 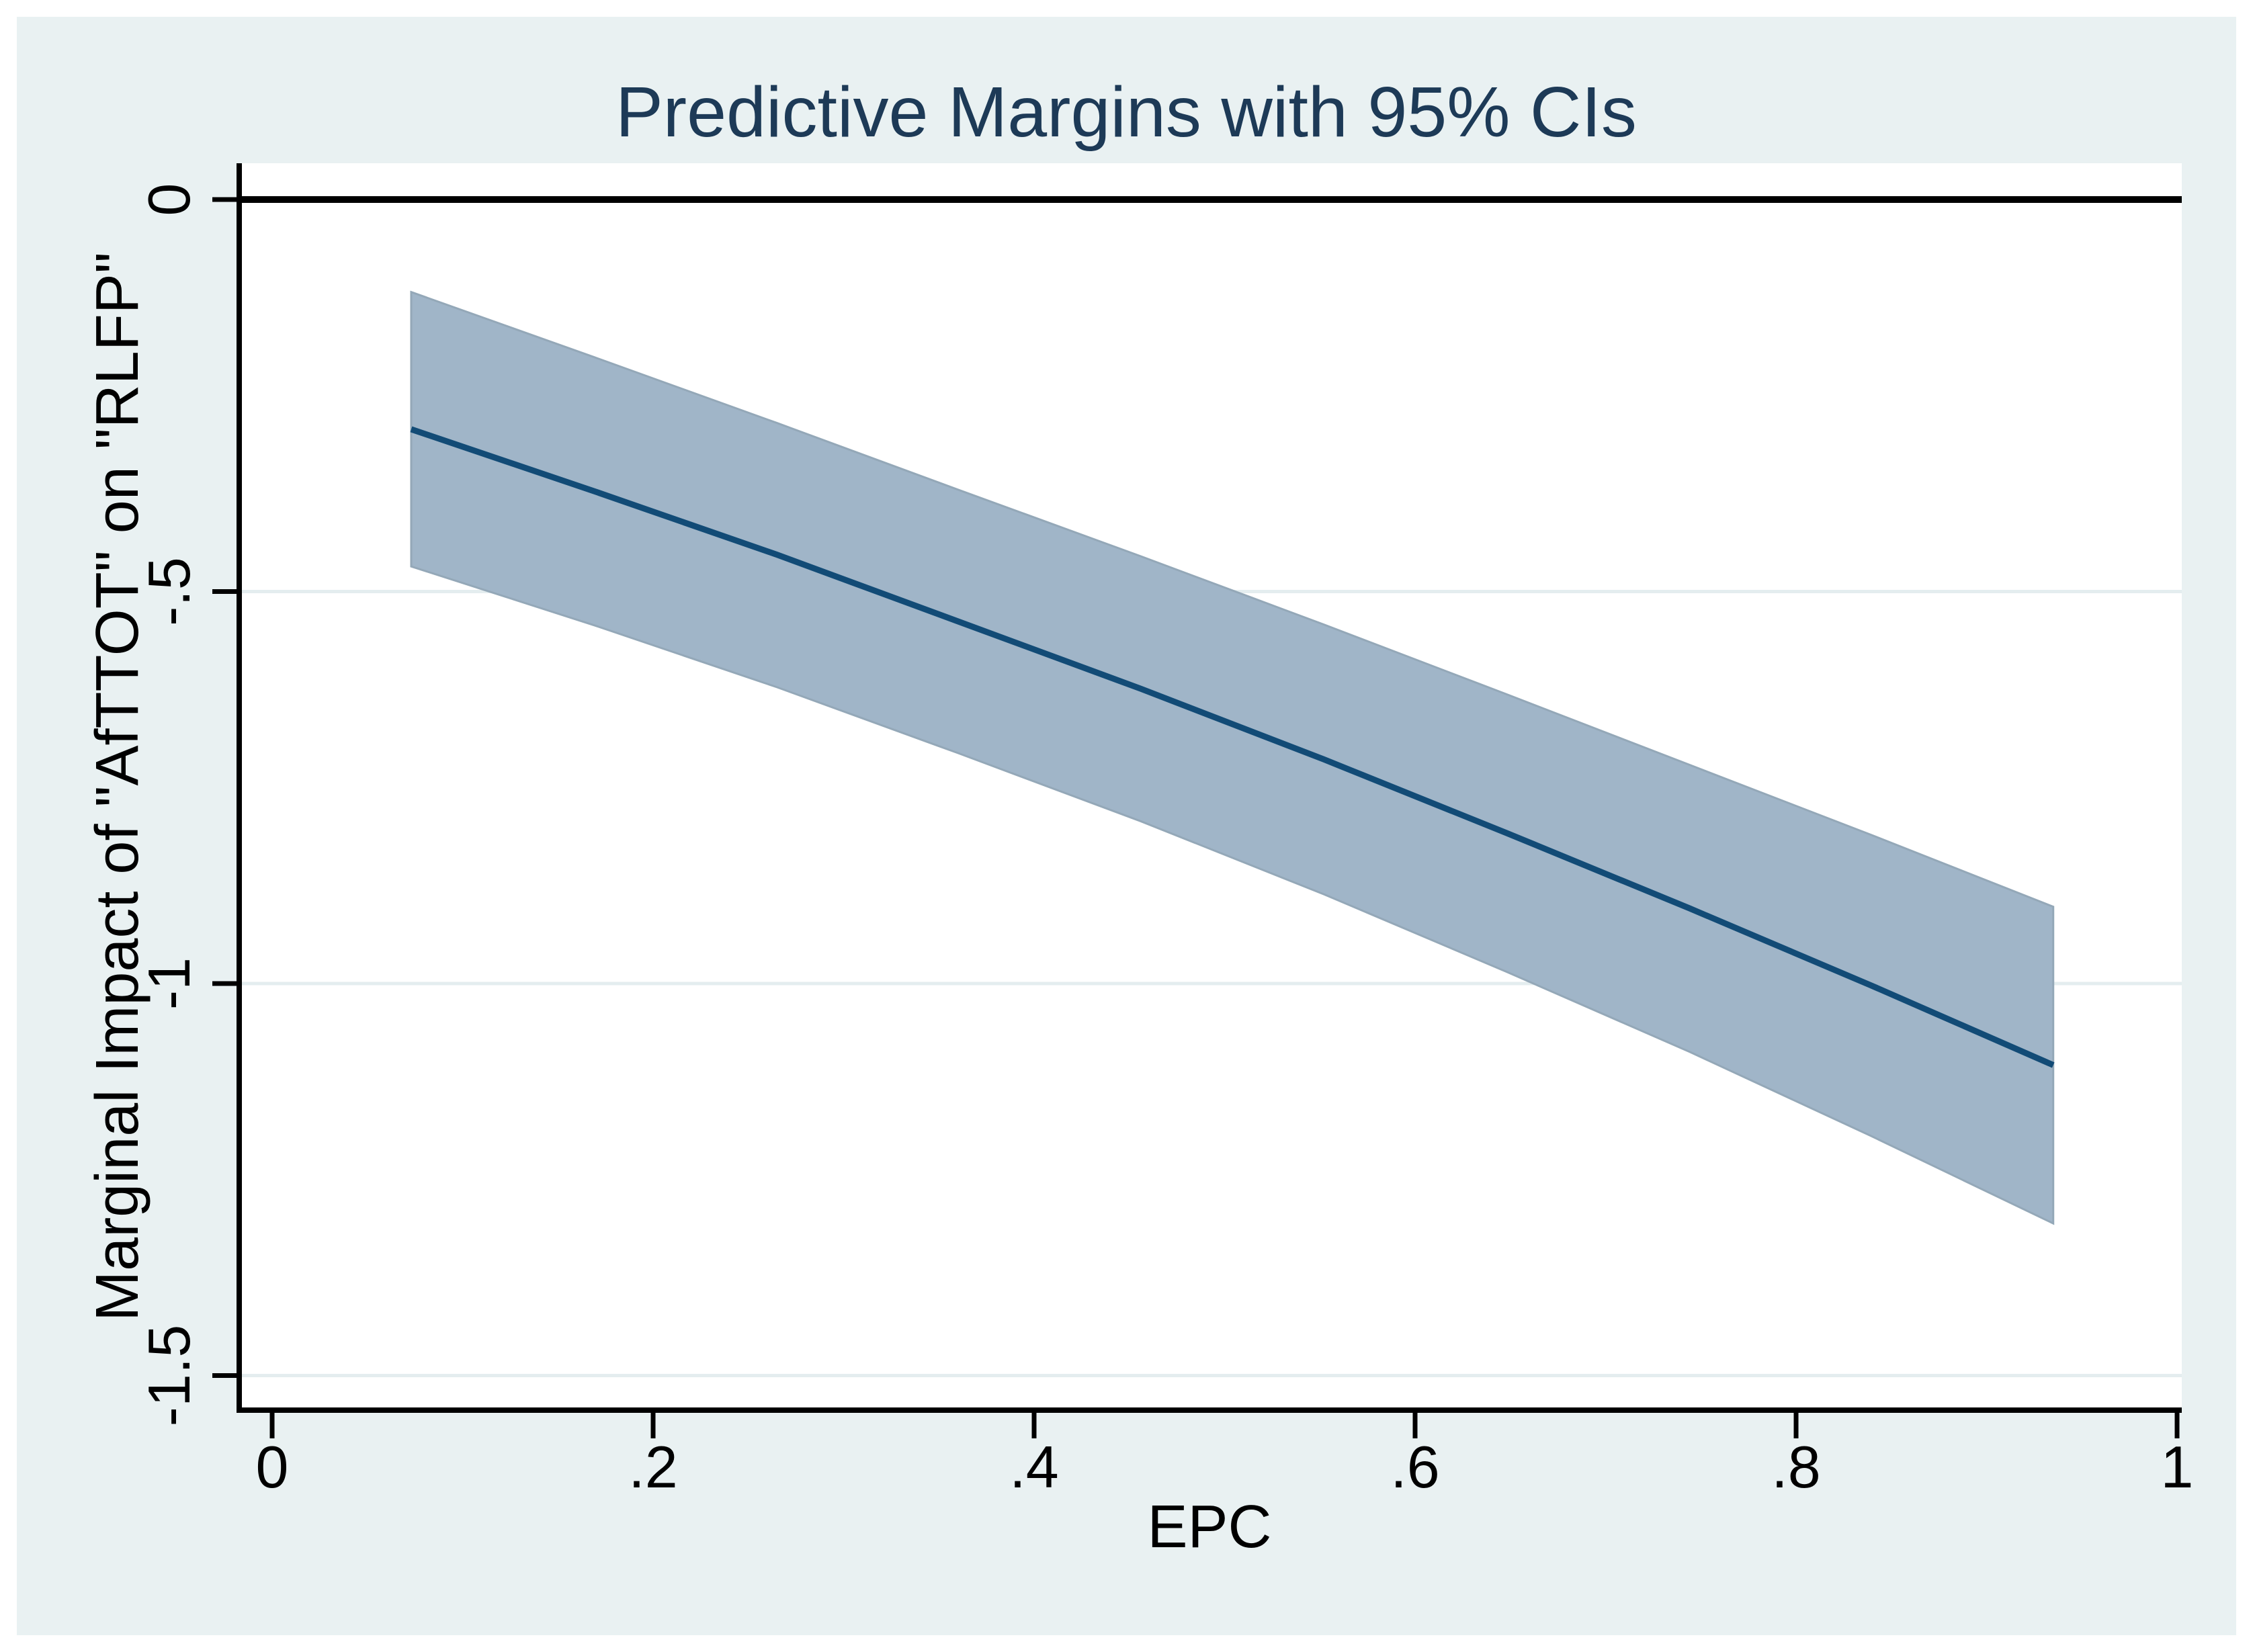 I want to click on y-axis-tick-labels: 0 -.5 -1 -1.5, so click(x=169, y=805).